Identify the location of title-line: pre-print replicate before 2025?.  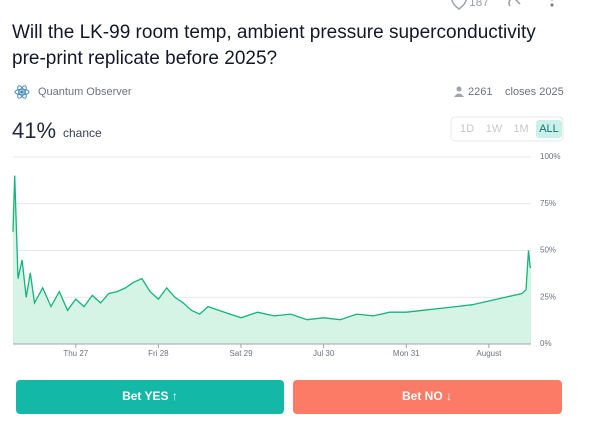
(144, 58).